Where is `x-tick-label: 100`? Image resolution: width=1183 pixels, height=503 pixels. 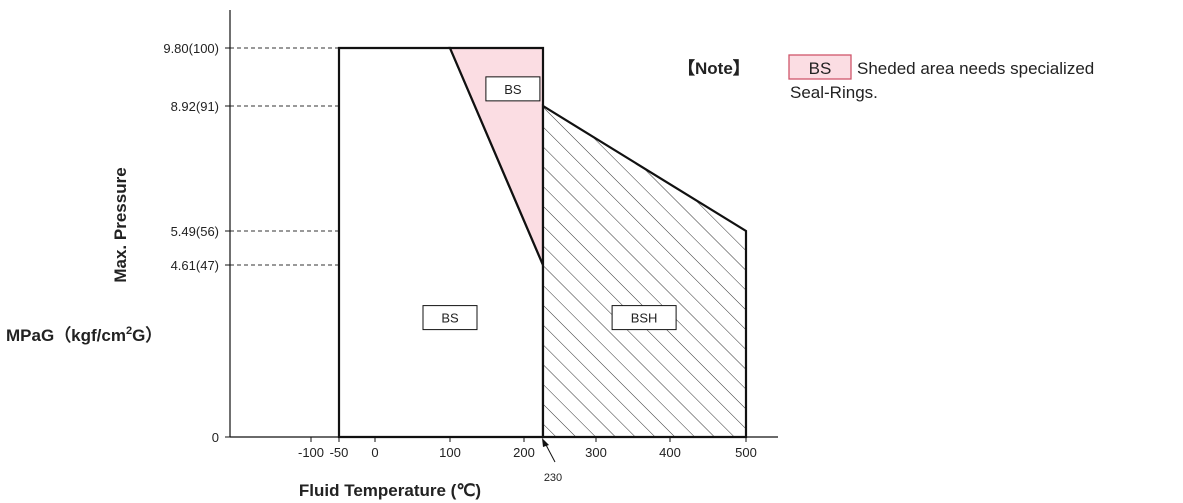 x-tick-label: 100 is located at coordinates (450, 452).